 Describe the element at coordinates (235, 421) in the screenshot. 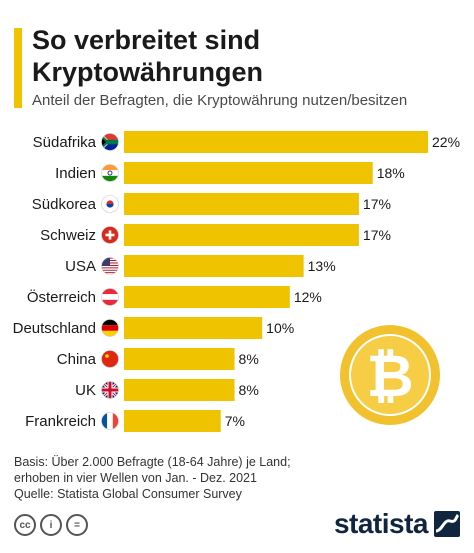

I see `value-label: 7%` at that location.